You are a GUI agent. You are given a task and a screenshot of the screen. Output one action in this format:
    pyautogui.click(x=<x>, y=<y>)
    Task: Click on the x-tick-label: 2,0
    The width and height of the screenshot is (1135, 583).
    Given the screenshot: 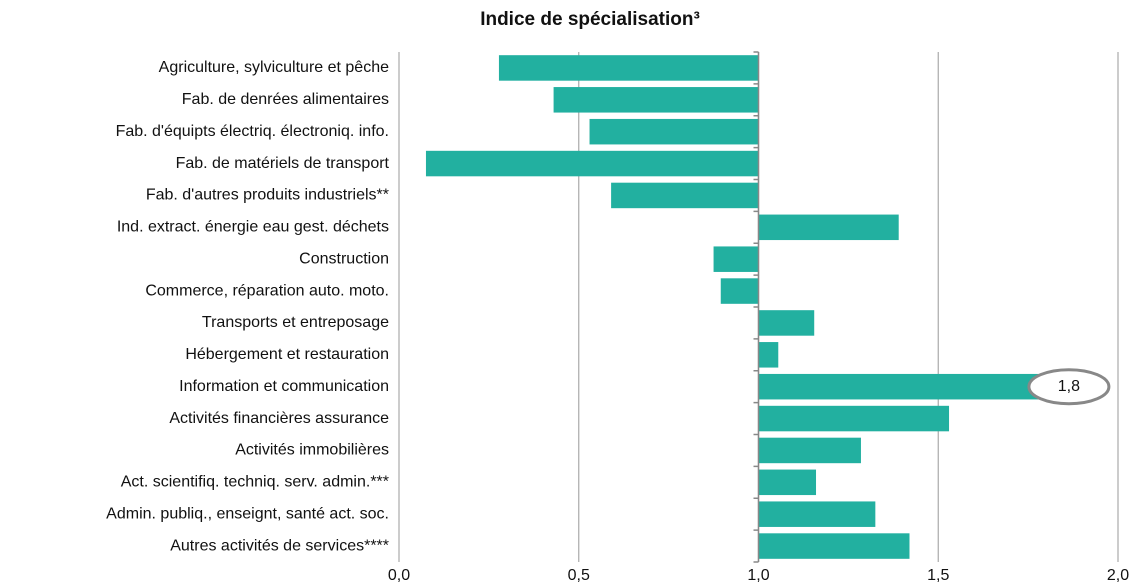 What is the action you would take?
    pyautogui.click(x=1118, y=575)
    